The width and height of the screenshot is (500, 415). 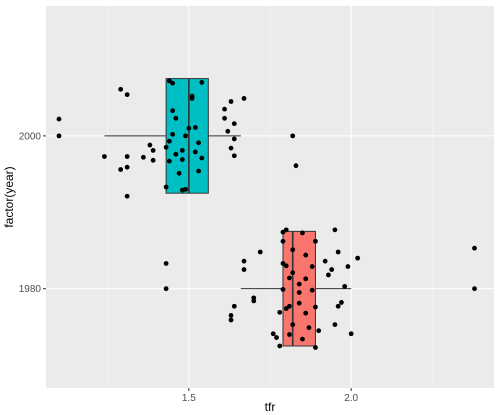 What do you see at coordinates (30, 136) in the screenshot?
I see `y-tick-label: 2000` at bounding box center [30, 136].